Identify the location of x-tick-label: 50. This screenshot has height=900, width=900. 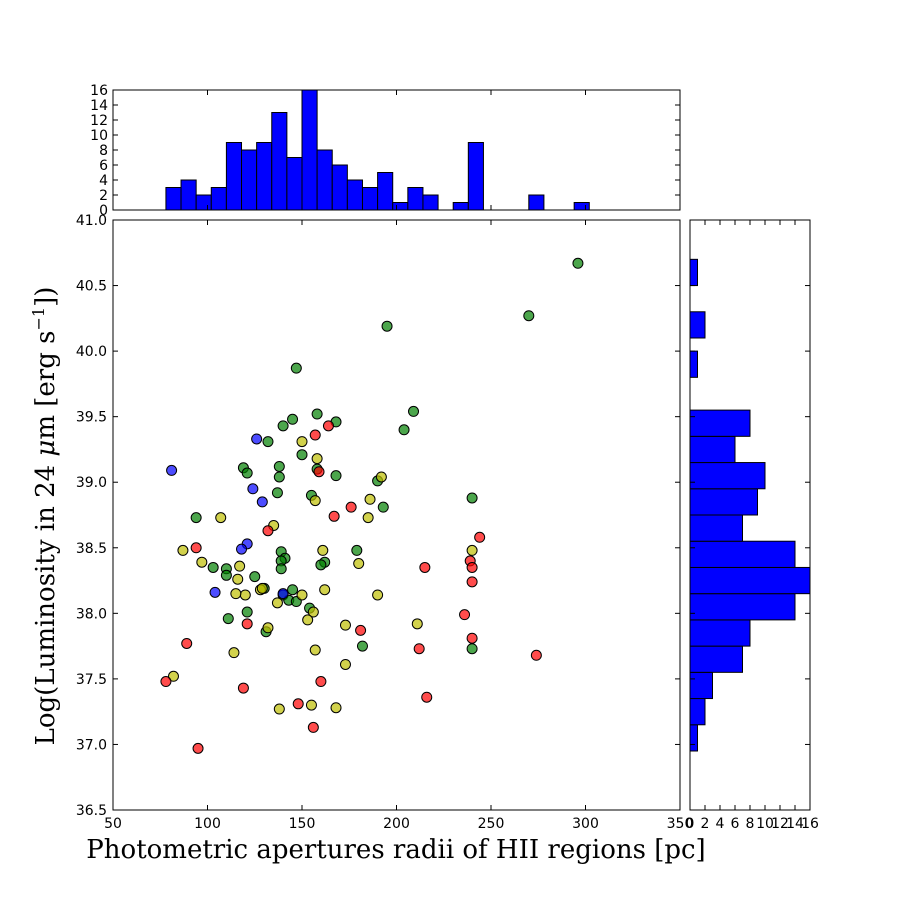
(113, 824).